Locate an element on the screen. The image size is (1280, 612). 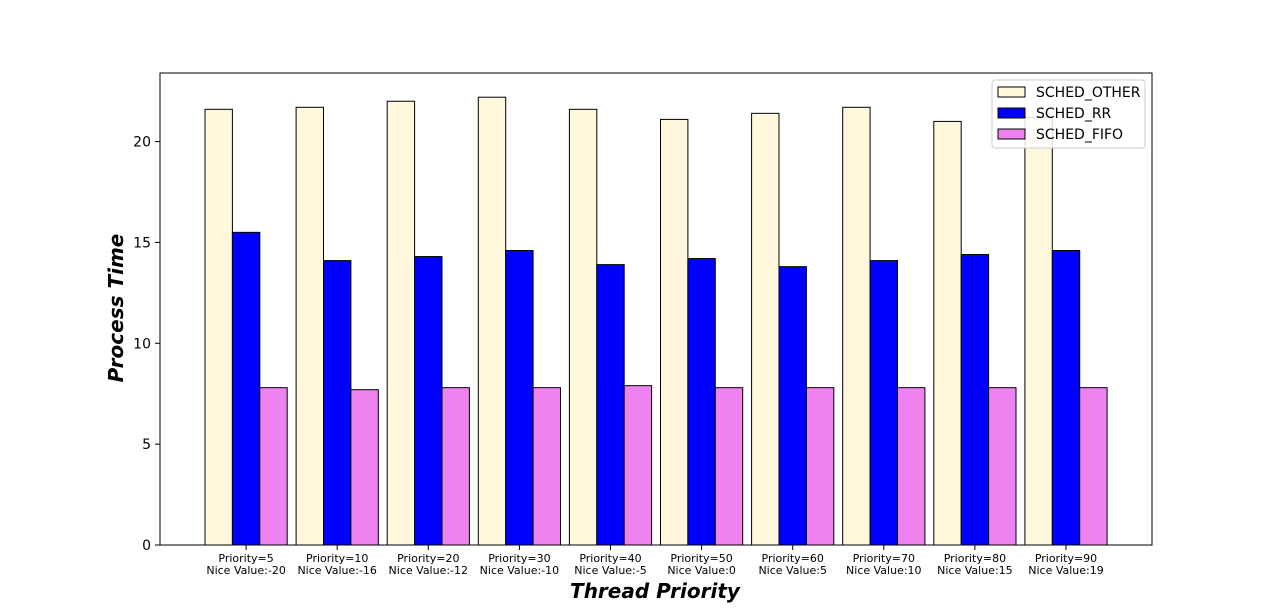
y-tick-label: 20 is located at coordinates (142, 143).